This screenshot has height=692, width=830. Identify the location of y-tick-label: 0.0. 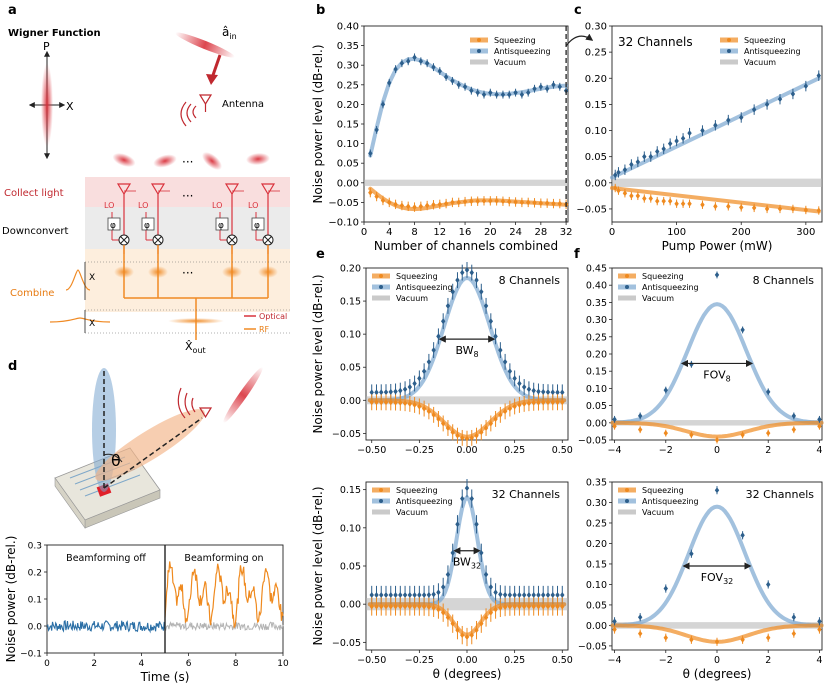
(35, 628).